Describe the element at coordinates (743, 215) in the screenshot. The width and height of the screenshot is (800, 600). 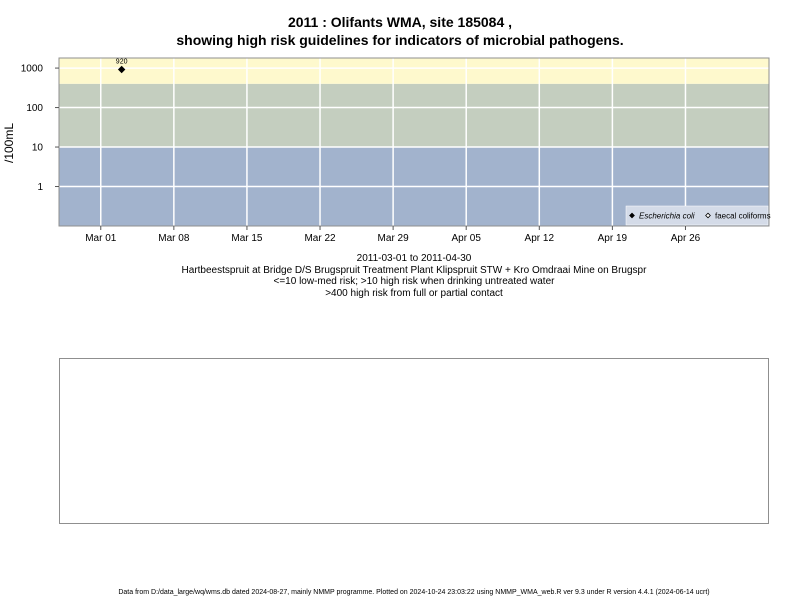
I see `legend-label-1: faecal coliforms` at that location.